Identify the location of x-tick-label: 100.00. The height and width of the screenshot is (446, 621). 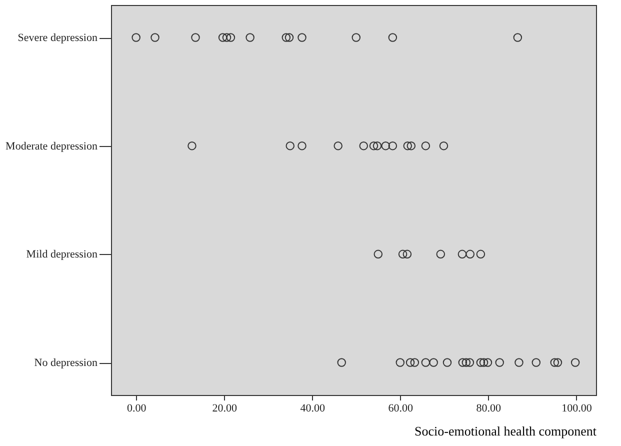
(577, 408).